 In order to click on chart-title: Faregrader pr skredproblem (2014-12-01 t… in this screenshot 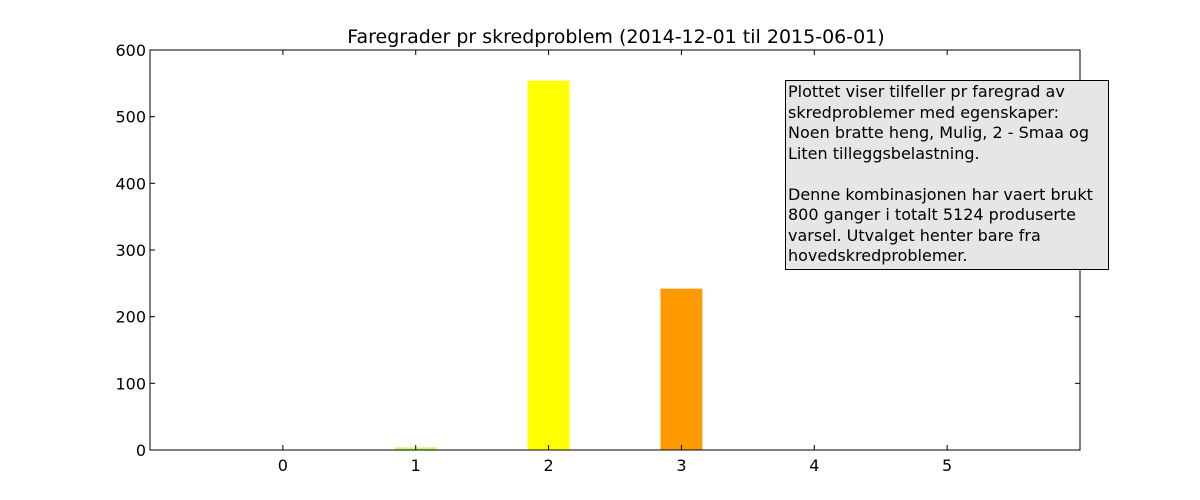, I will do `click(615, 37)`.